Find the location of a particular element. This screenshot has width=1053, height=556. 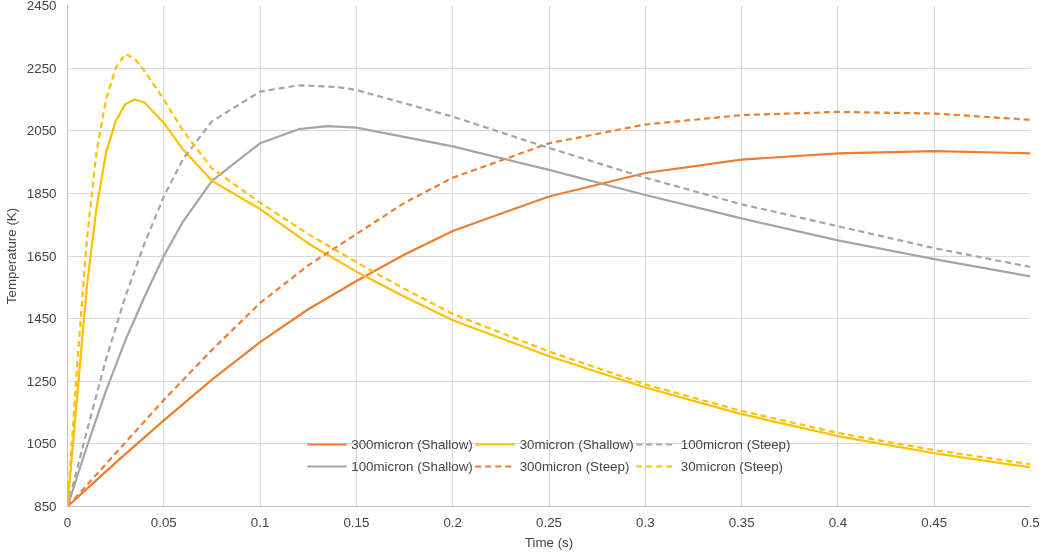

x-tick-label: 0.05 is located at coordinates (163, 522).